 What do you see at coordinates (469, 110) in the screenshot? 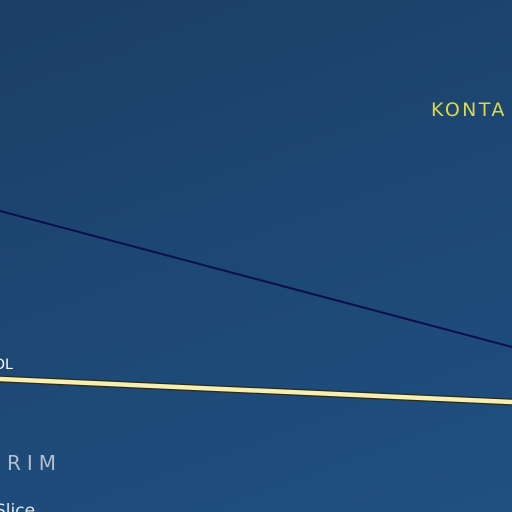
I see `region-label-kontakt: KONTA` at bounding box center [469, 110].